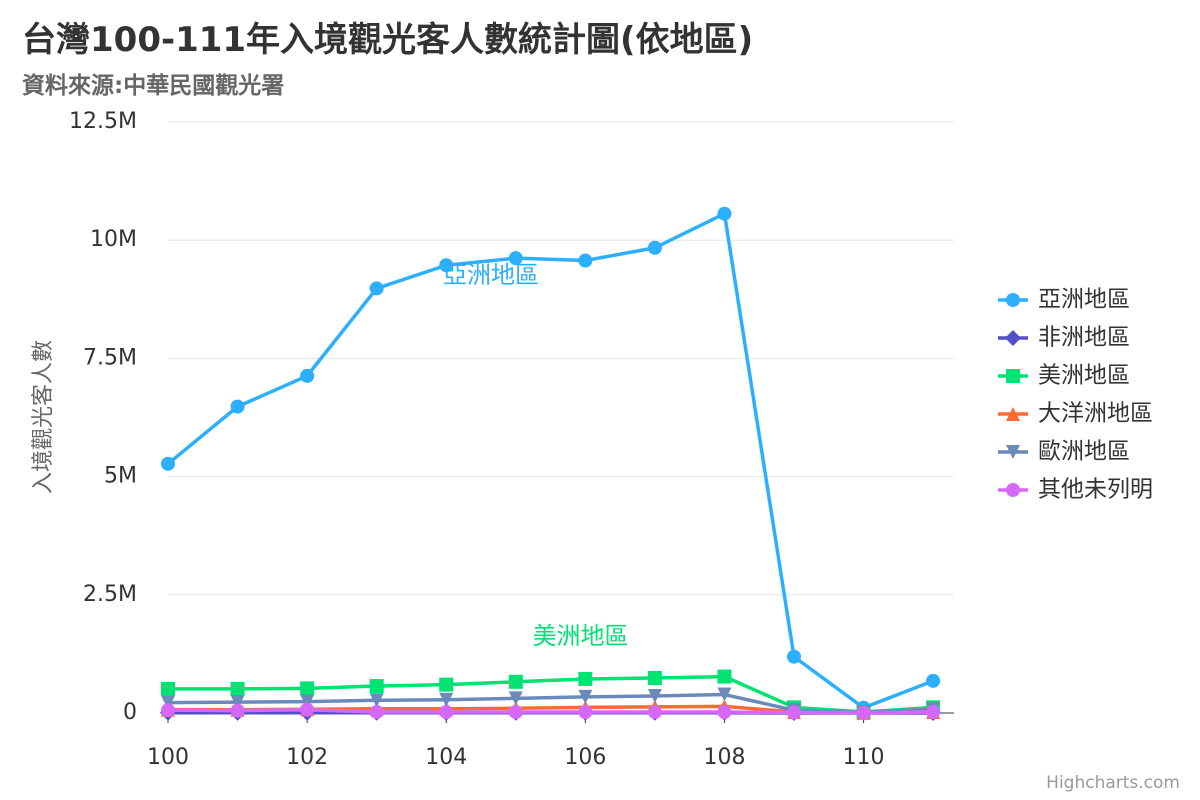  I want to click on x-tick-label: 104, so click(446, 757).